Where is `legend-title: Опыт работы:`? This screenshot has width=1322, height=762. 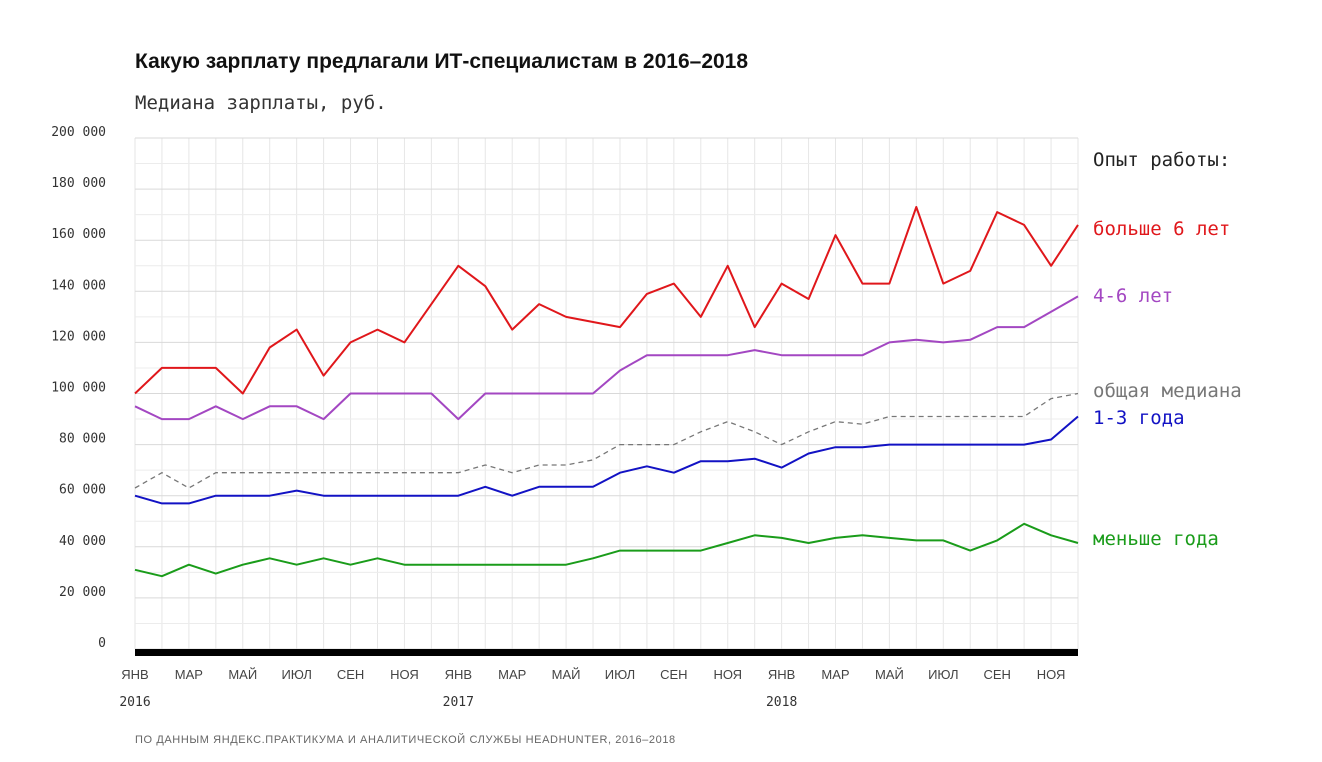 legend-title: Опыт работы: is located at coordinates (1161, 160).